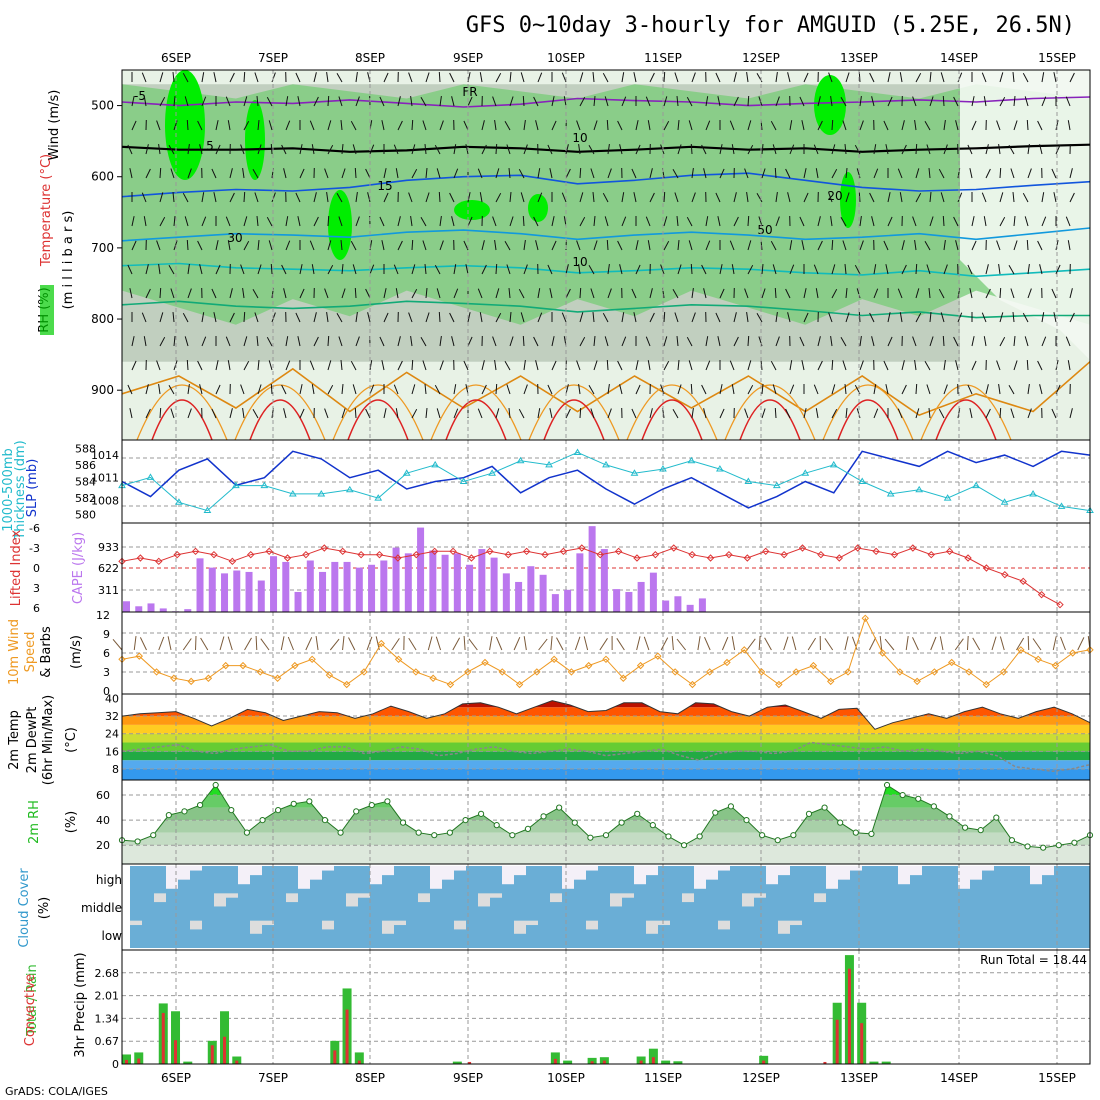 The width and height of the screenshot is (1100, 1100). Describe the element at coordinates (85, 515) in the screenshot. I see `y-tick-left: 580` at that location.